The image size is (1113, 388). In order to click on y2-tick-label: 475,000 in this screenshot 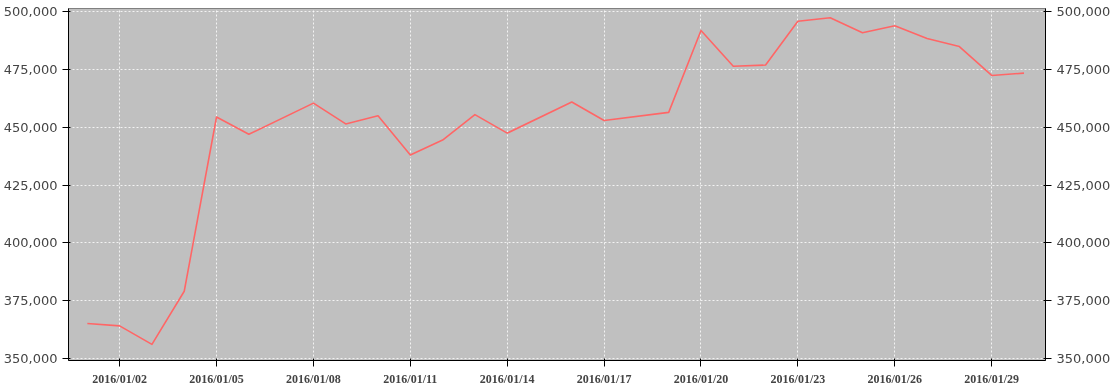, I will do `click(1083, 70)`.